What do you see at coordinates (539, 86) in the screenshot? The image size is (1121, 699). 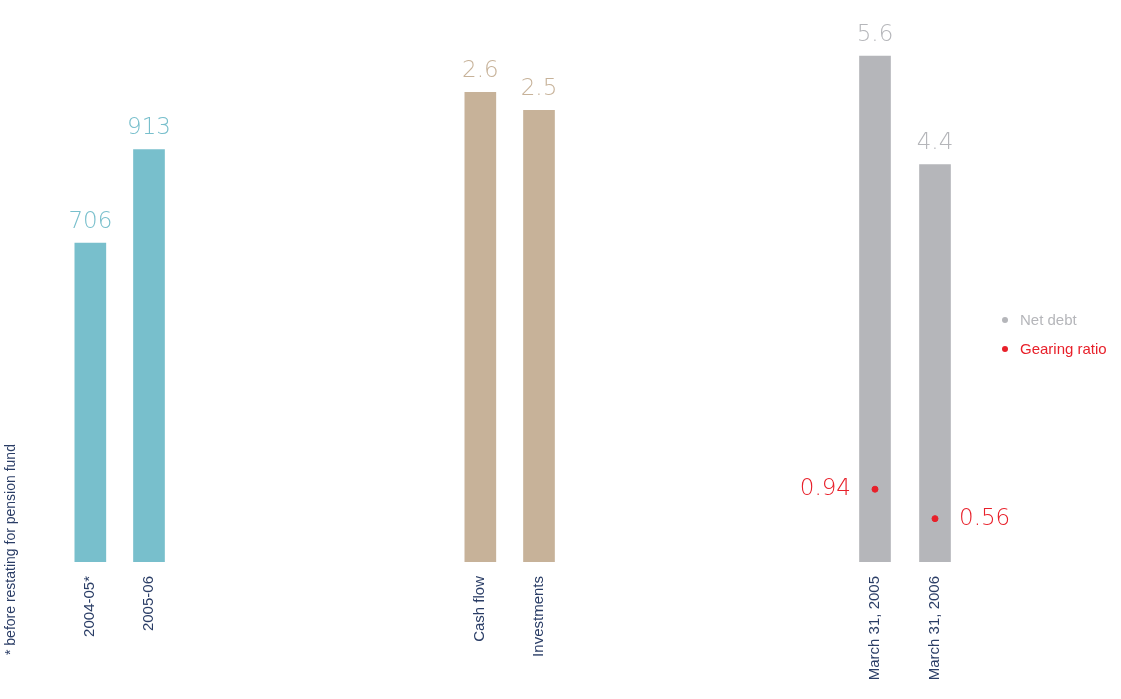 I see `data-label: 2.5` at bounding box center [539, 86].